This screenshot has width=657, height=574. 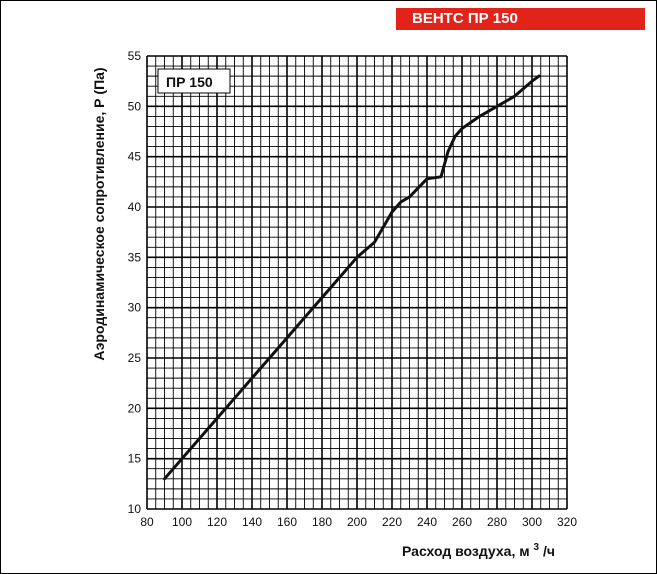 What do you see at coordinates (567, 522) in the screenshot?
I see `x-tick-label: 320` at bounding box center [567, 522].